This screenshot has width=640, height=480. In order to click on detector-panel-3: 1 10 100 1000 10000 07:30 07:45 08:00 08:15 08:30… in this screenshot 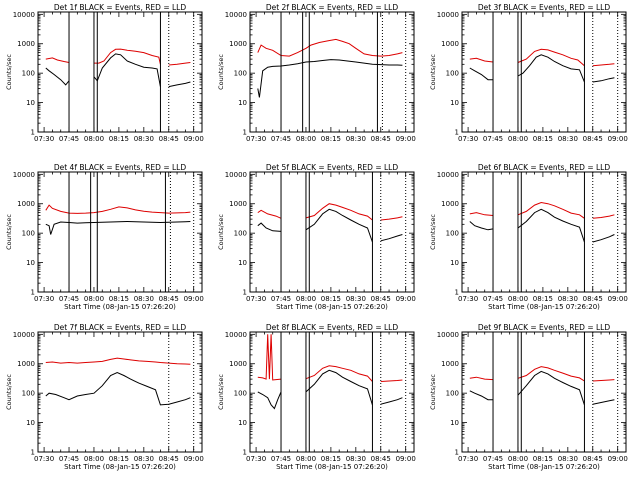, I will do `click(528, 73)`.